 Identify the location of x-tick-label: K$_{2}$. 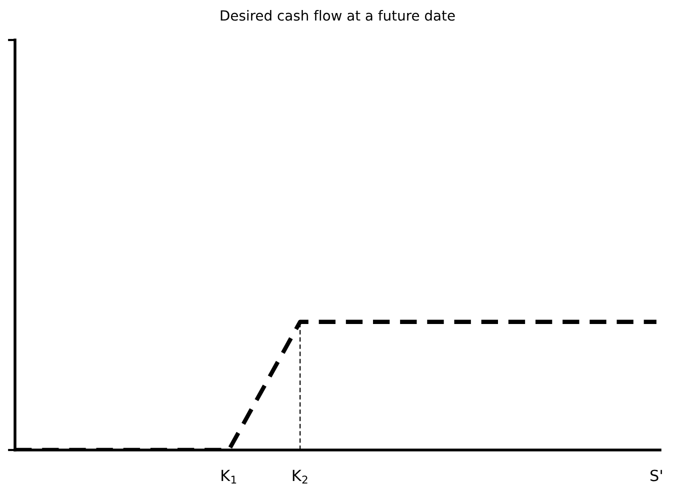
(300, 477).